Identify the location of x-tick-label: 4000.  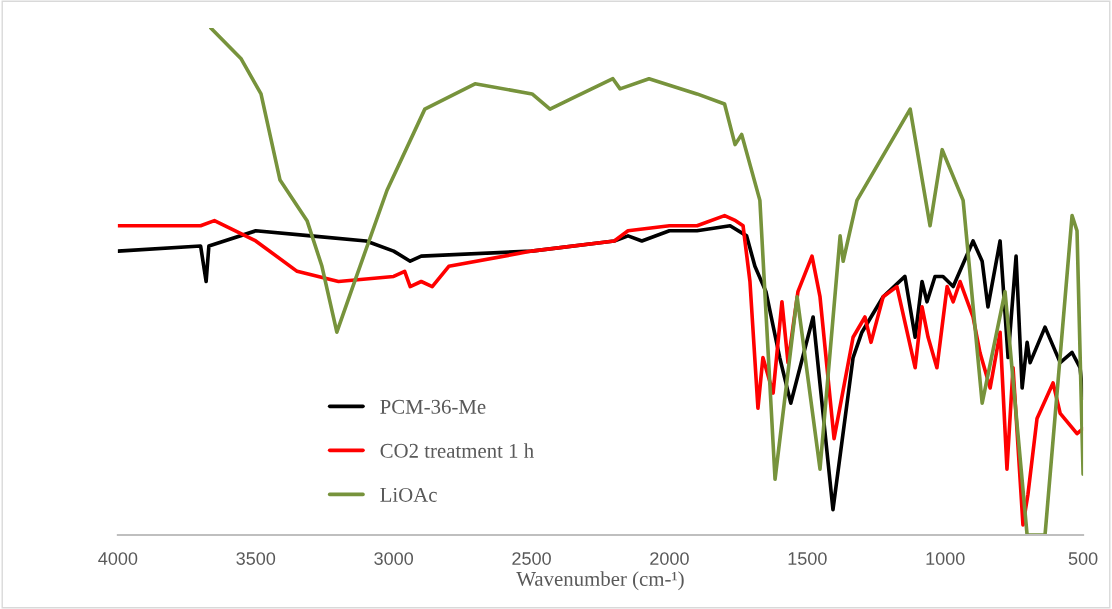
(118, 558).